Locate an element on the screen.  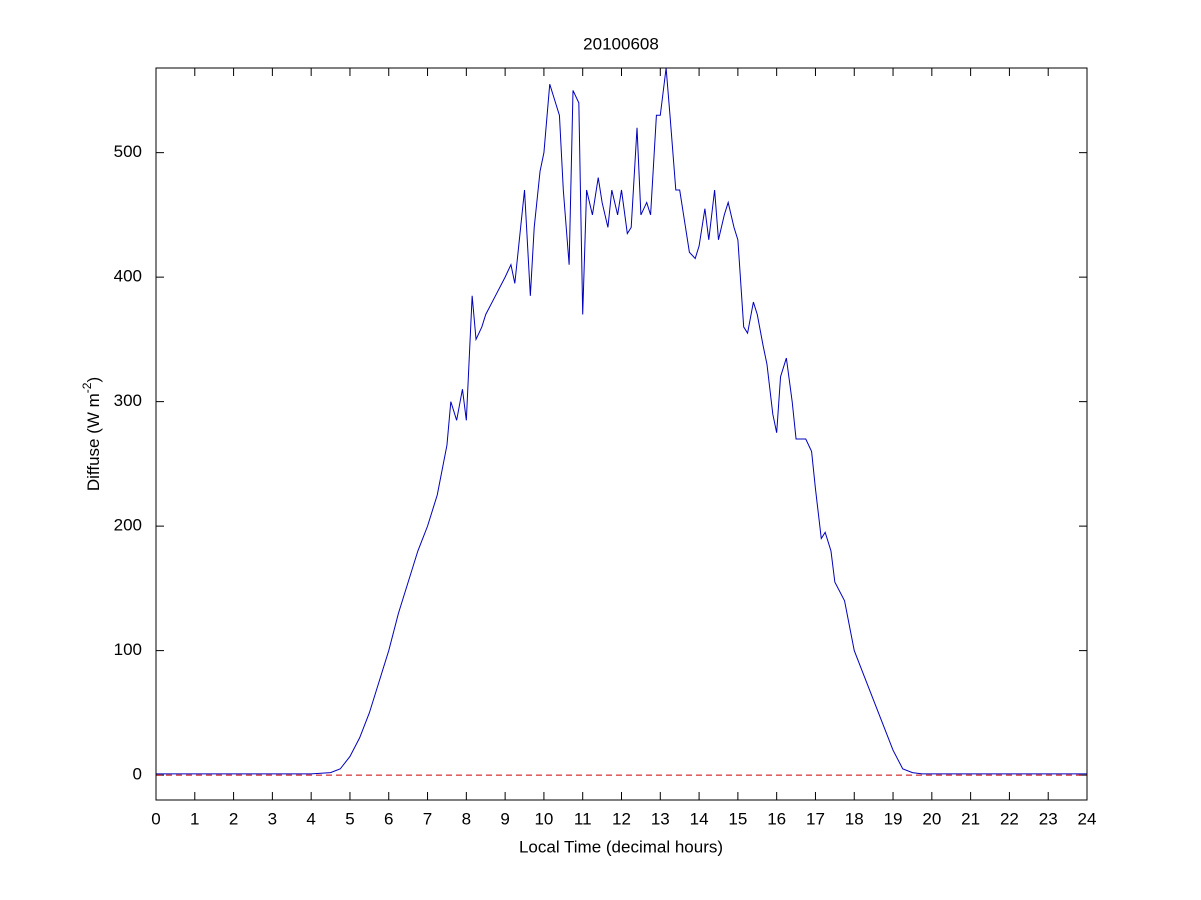
x-tick-label: 16 is located at coordinates (776, 818).